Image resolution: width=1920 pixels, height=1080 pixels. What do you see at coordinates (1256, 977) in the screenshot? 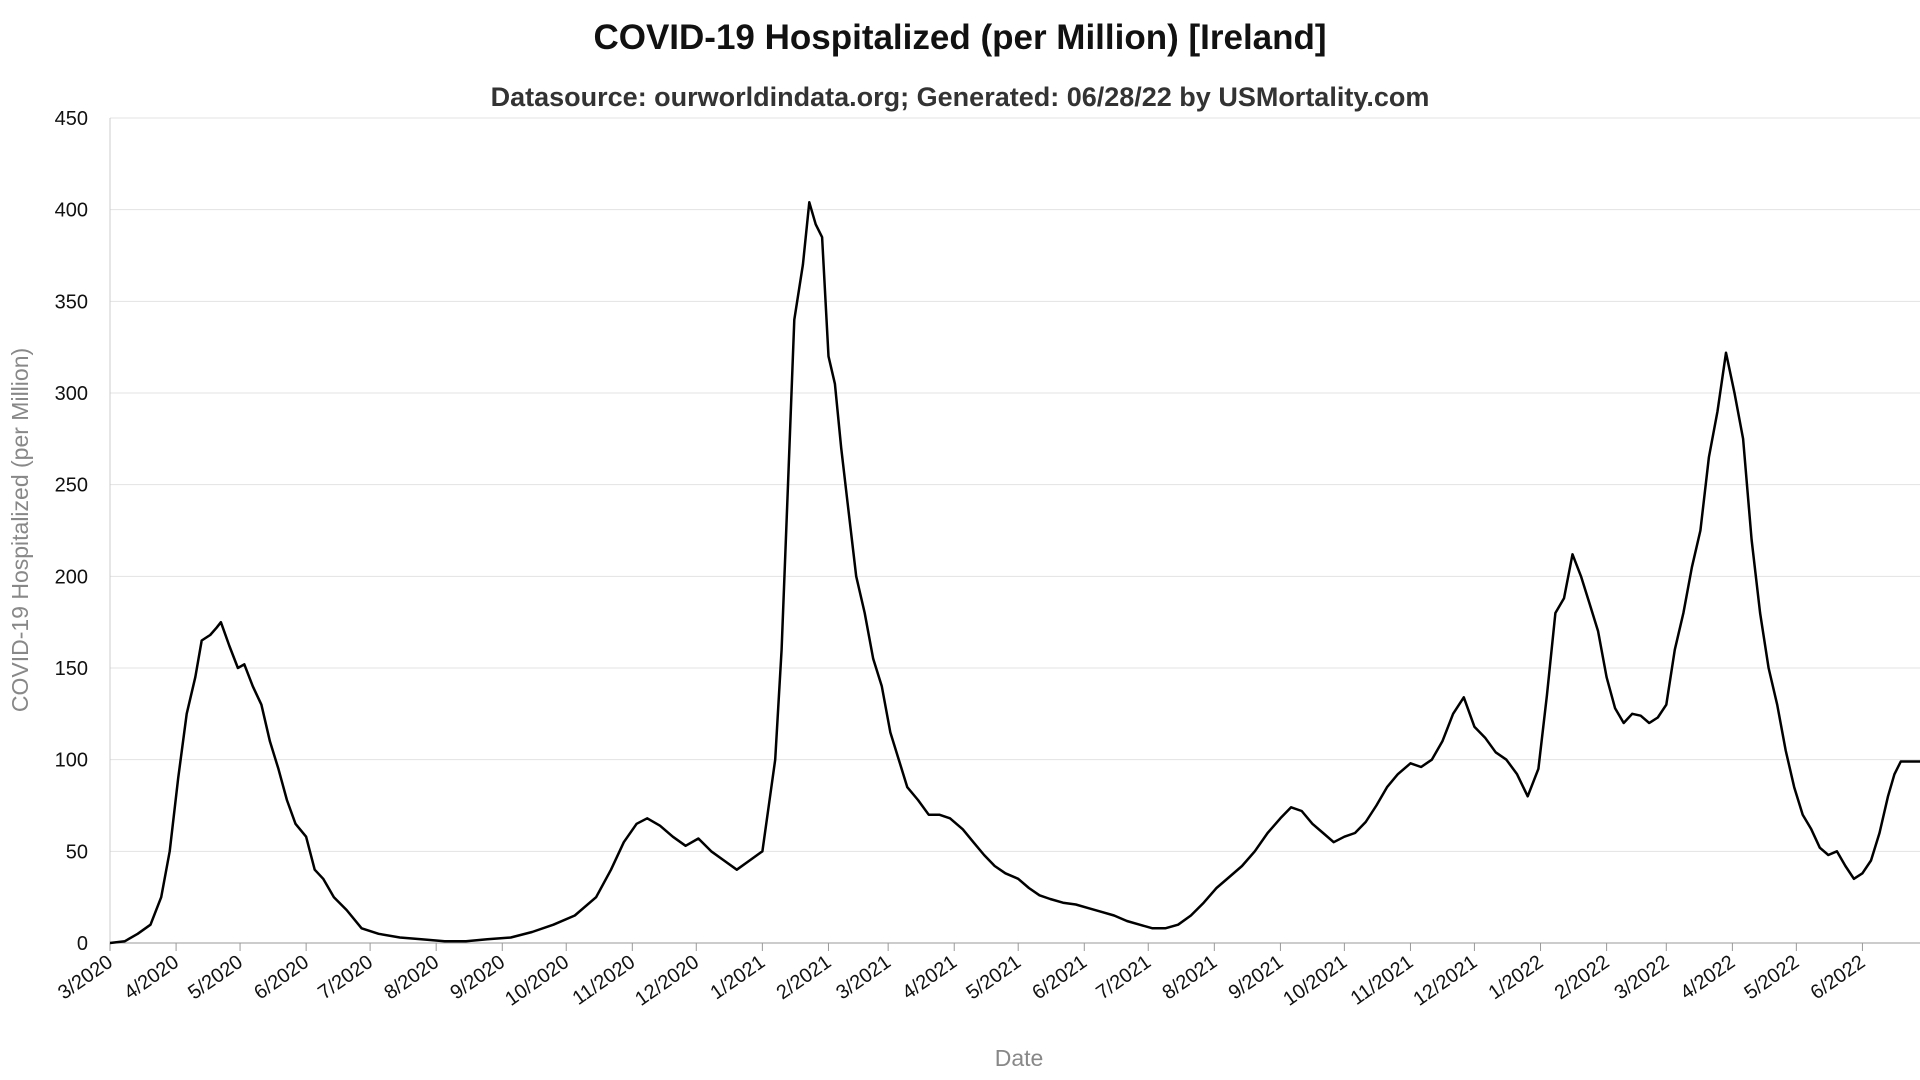
I see `x-tick-label: 9/2021` at bounding box center [1256, 977].